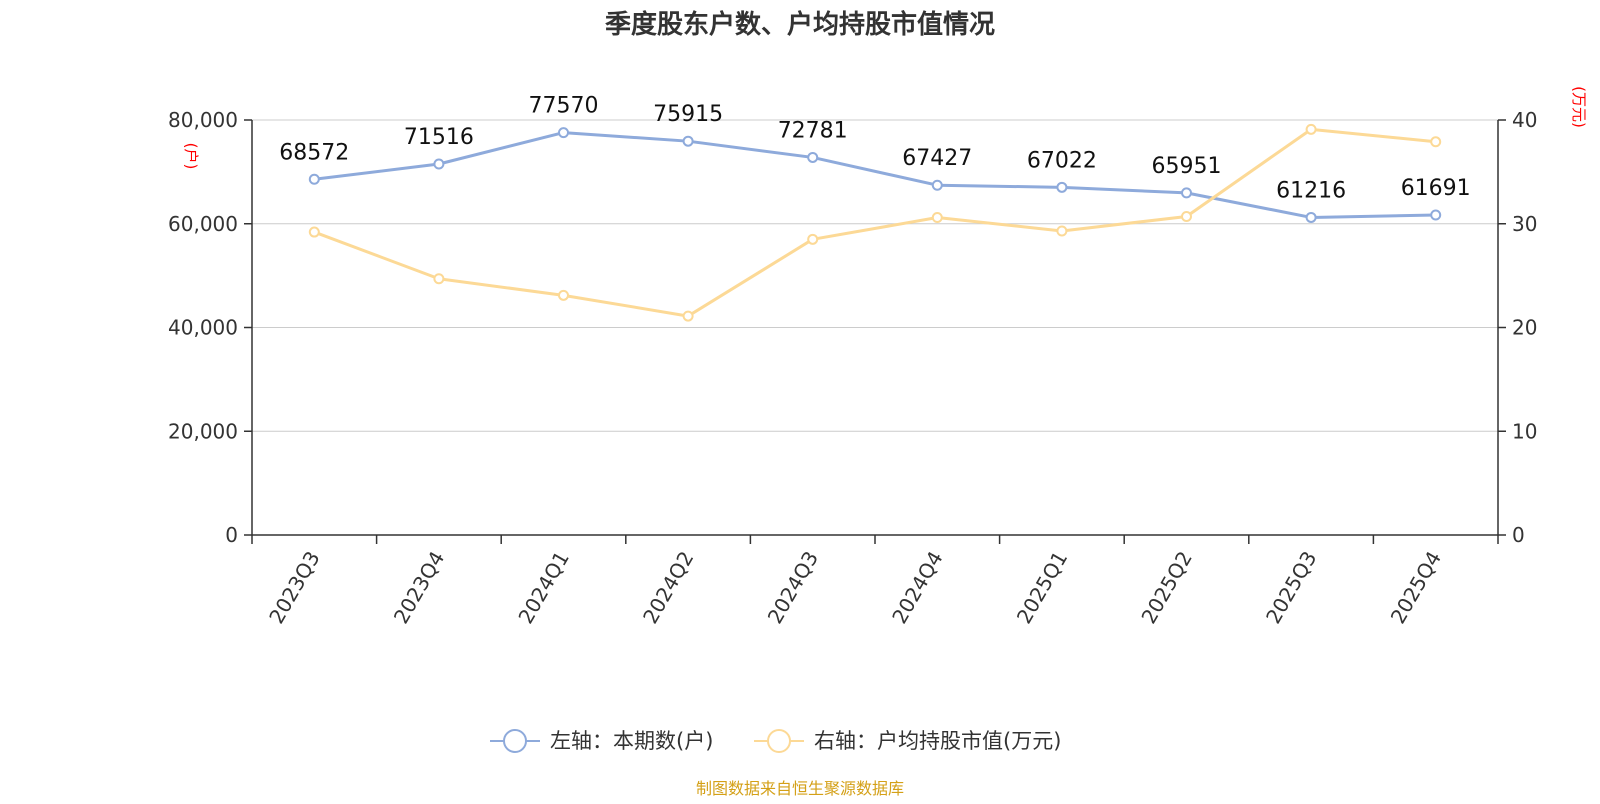 The height and width of the screenshot is (804, 1600). I want to click on legend-label-left-series: 左轴：本期数(户), so click(631, 741).